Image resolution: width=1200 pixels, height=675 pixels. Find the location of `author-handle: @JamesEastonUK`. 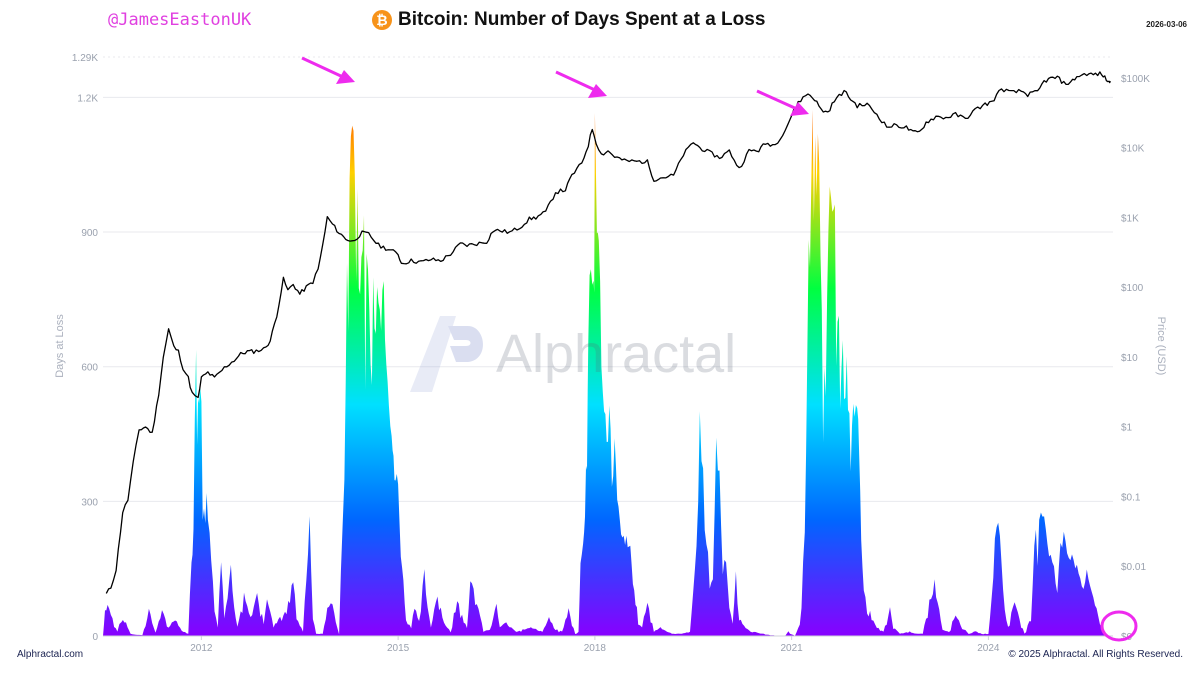

author-handle: @JamesEastonUK is located at coordinates (180, 20).